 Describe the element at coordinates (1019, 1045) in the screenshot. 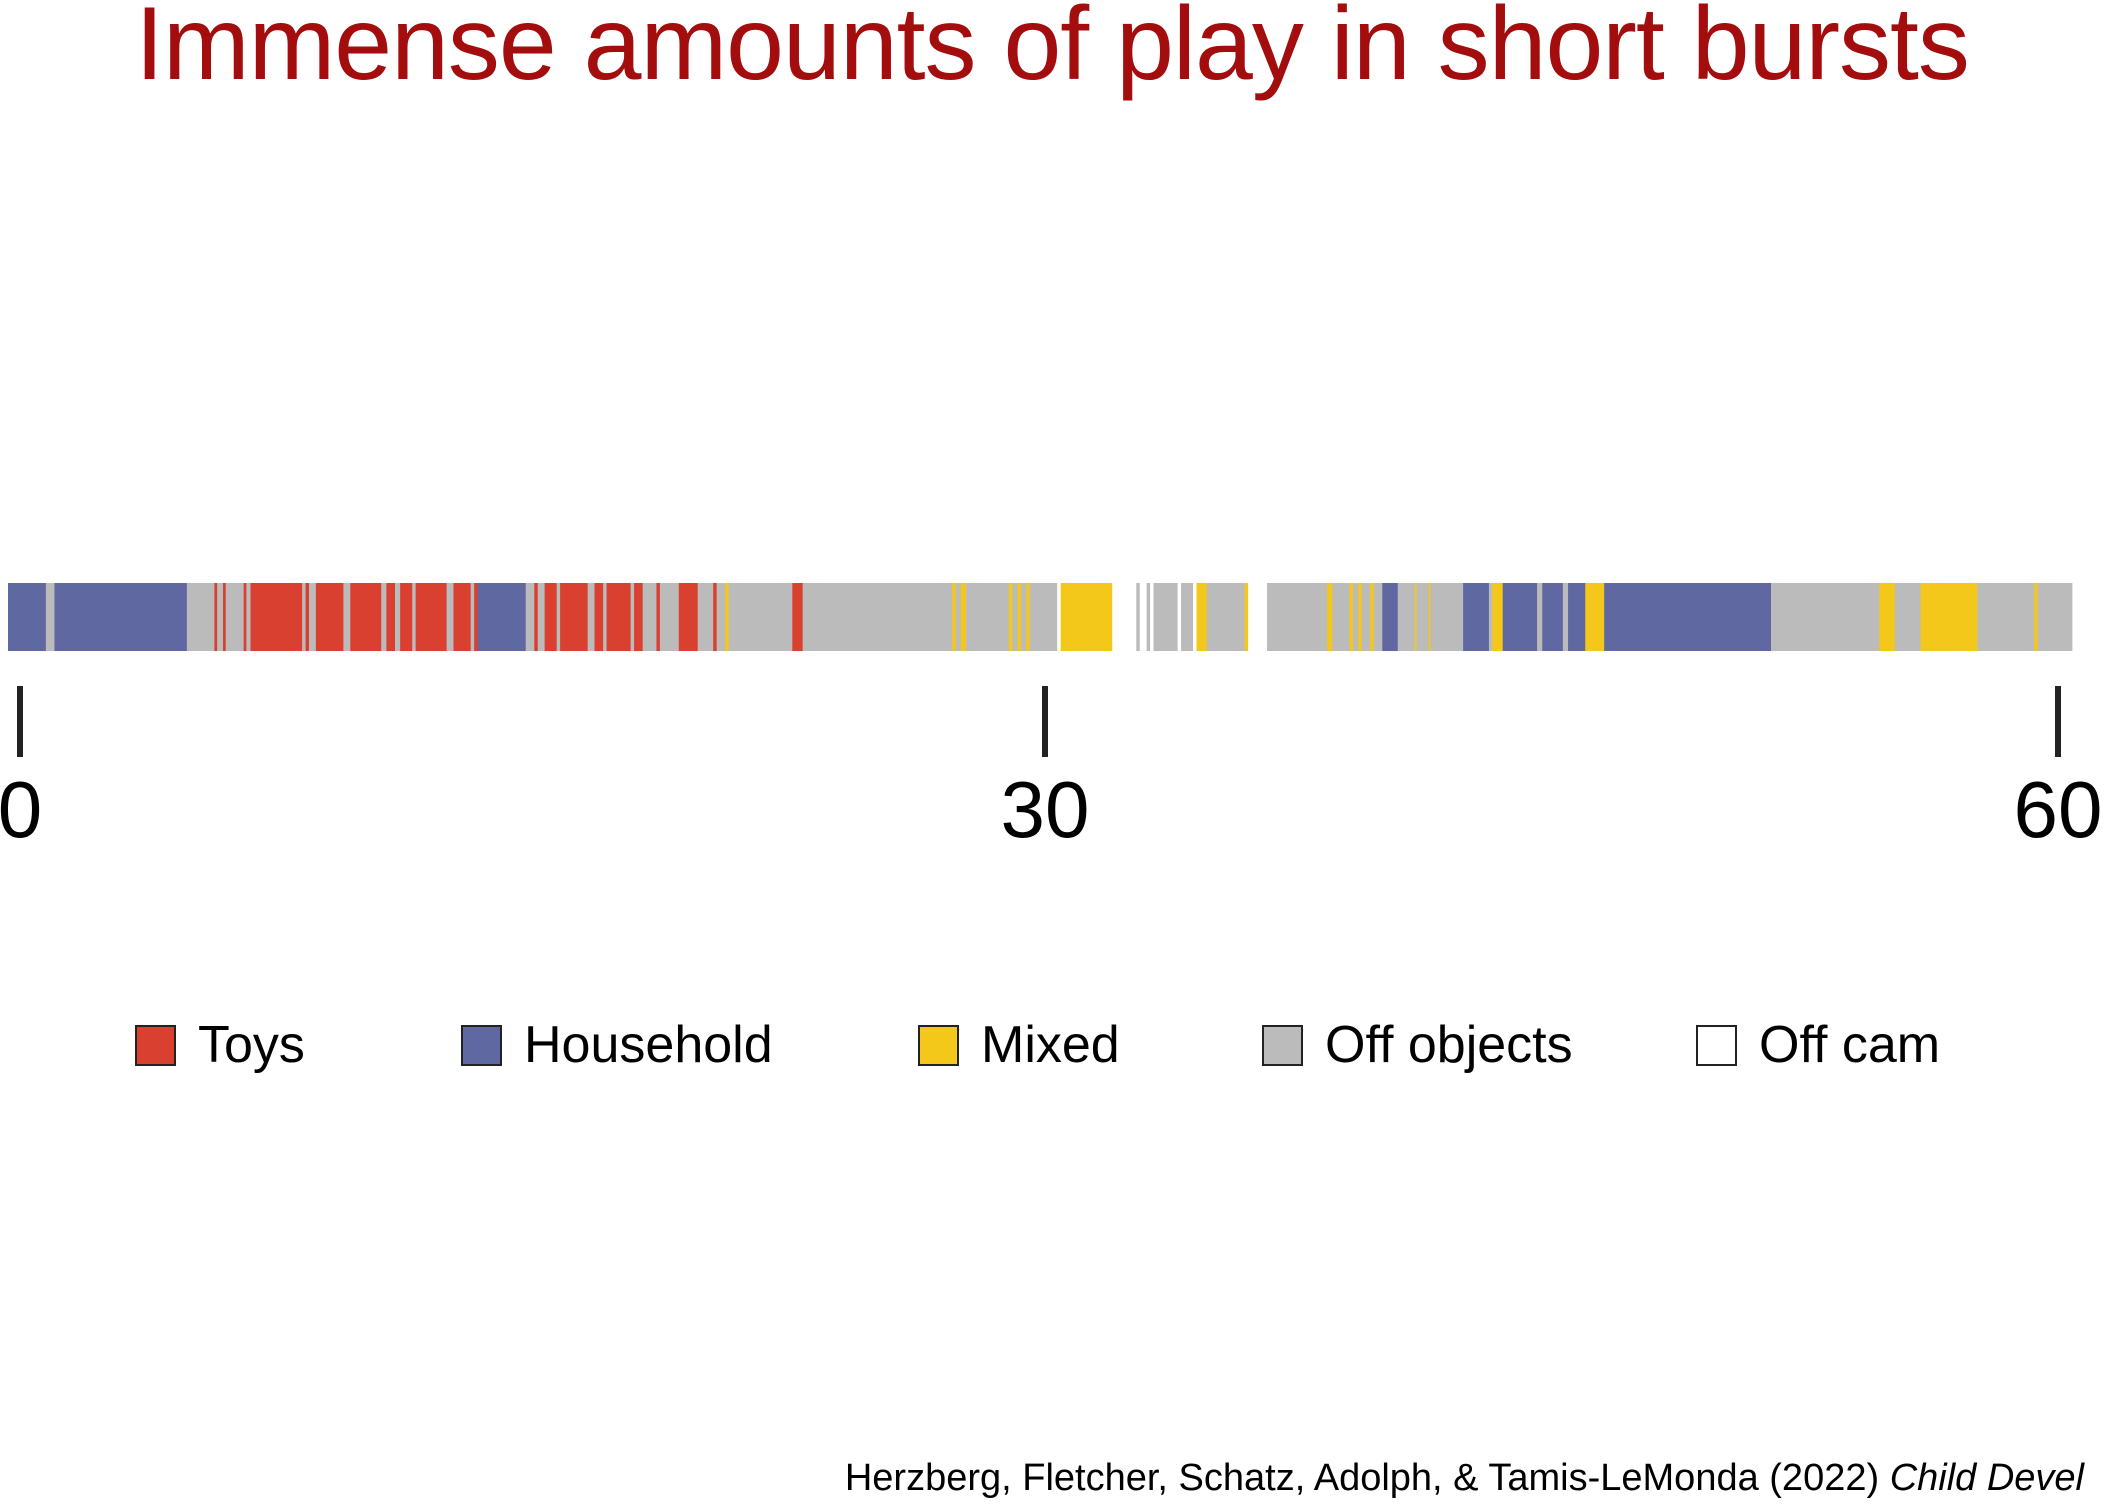

I see `legend-item-mixed: Mixed` at that location.